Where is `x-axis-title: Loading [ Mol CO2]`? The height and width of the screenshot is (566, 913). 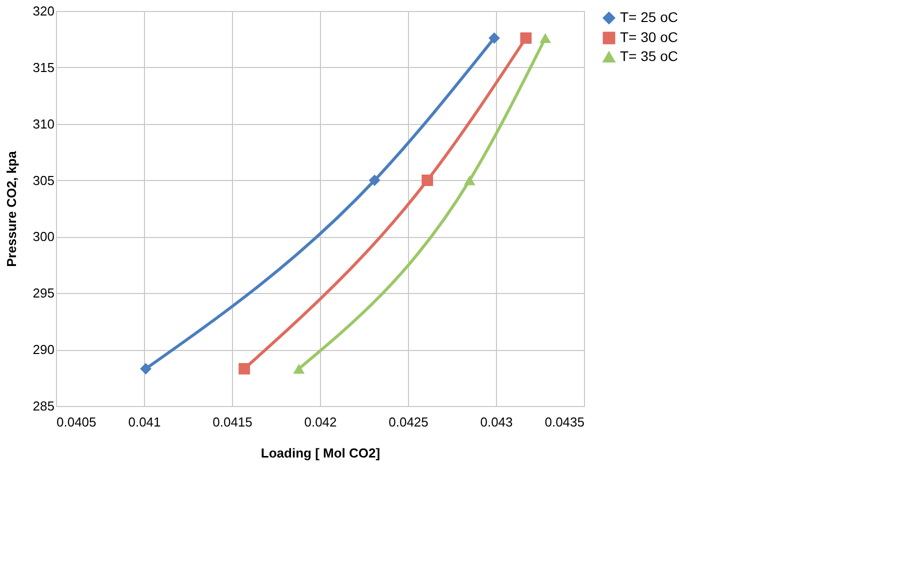 x-axis-title: Loading [ Mol CO2] is located at coordinates (320, 453).